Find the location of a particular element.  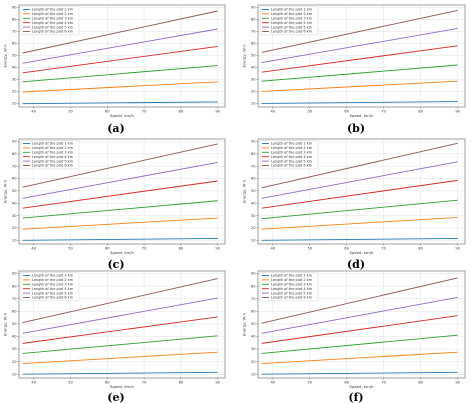

y-tick-label: 30 is located at coordinates (14, 216).